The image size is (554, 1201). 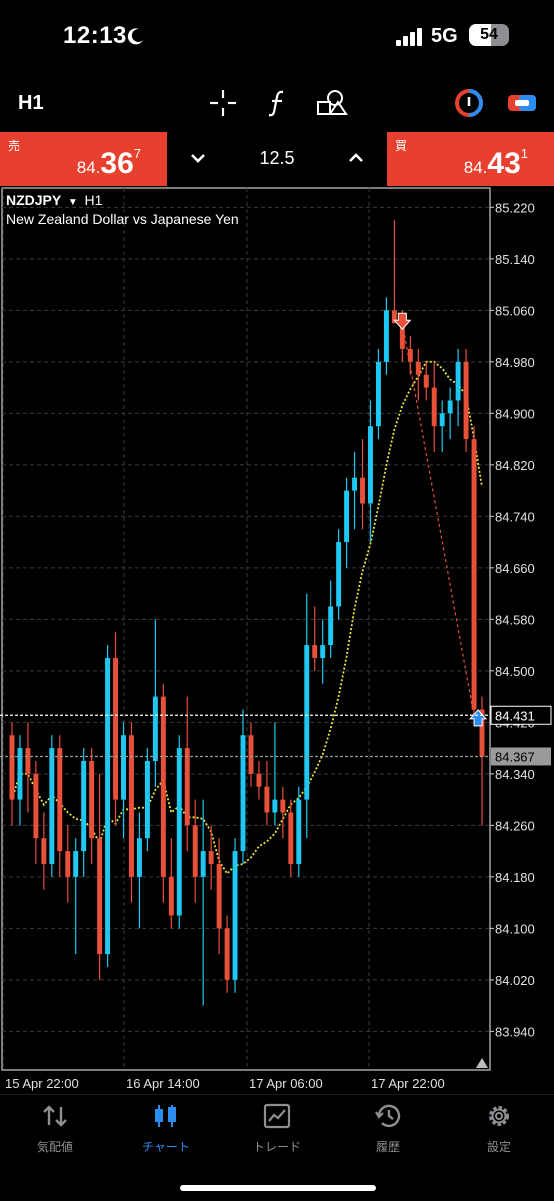 What do you see at coordinates (515, 619) in the screenshot?
I see `price-label: 84.580` at bounding box center [515, 619].